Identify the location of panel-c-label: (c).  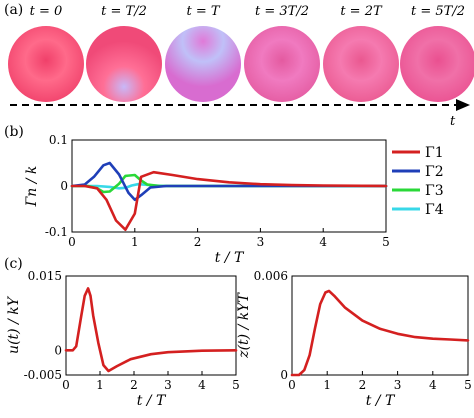
(13, 264).